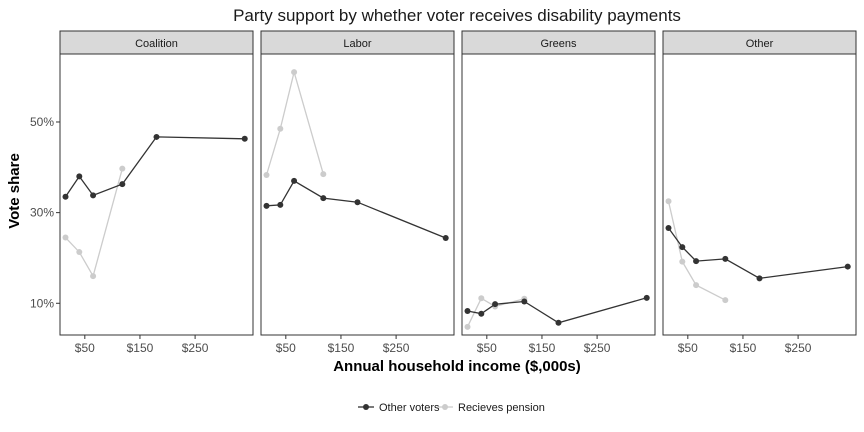  I want to click on legend-item-other-voters: Other voters, so click(399, 408).